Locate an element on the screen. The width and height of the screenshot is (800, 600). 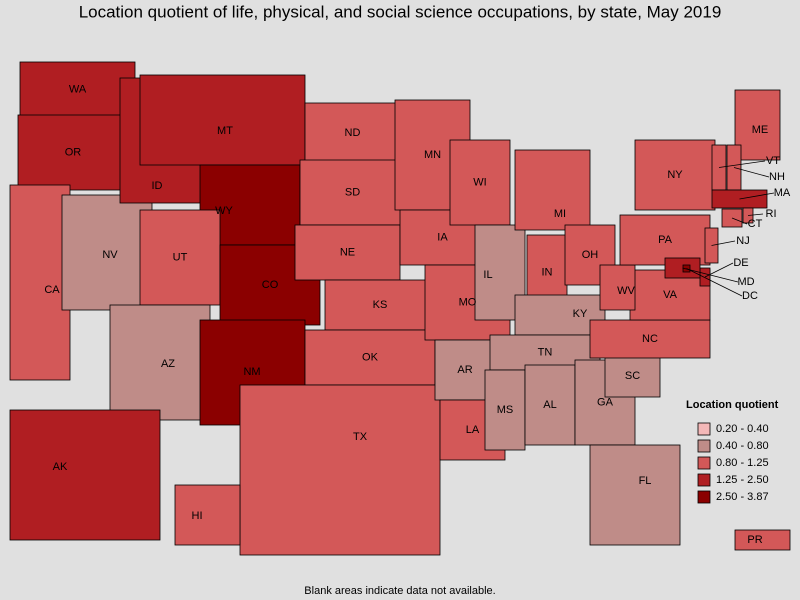
state-label: OR is located at coordinates (73, 152).